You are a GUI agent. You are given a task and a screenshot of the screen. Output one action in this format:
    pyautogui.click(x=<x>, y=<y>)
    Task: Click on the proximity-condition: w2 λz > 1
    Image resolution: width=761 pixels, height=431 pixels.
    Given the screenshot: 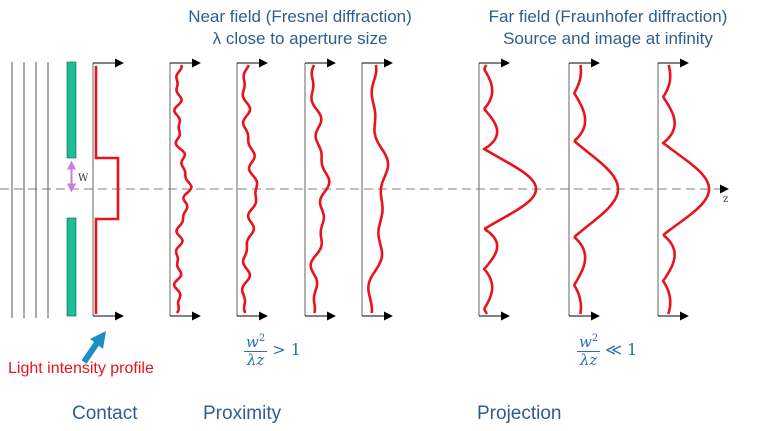 What is the action you would take?
    pyautogui.click(x=272, y=349)
    